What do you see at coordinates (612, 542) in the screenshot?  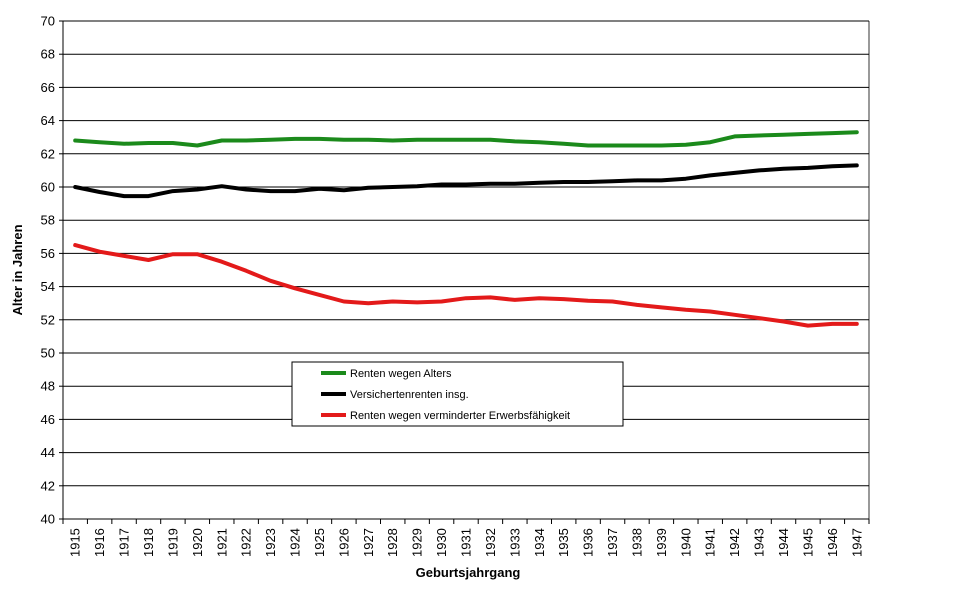 I see `x-tick-label: 1937` at bounding box center [612, 542].